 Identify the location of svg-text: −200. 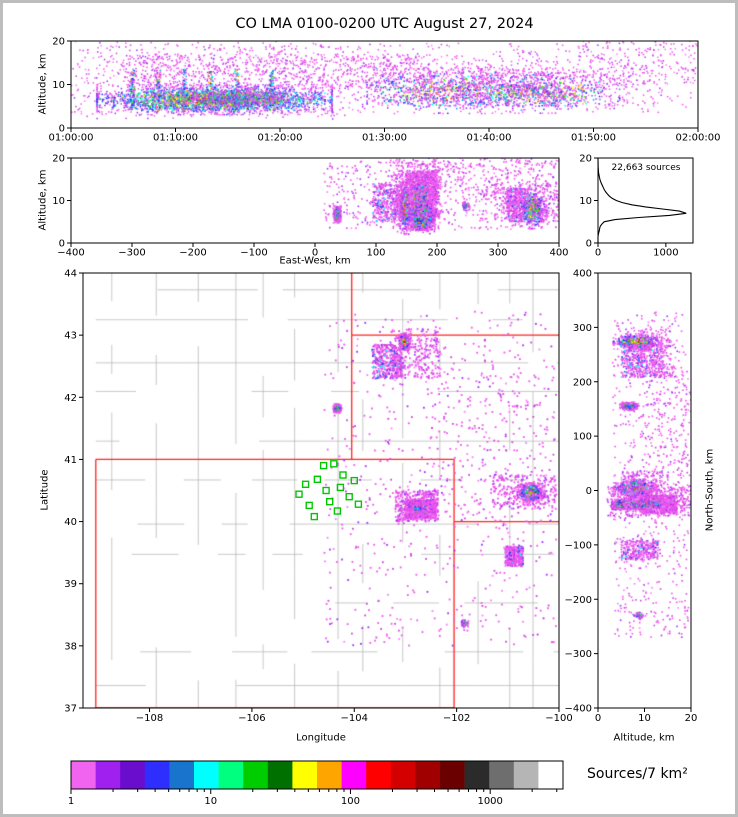
(578, 600).